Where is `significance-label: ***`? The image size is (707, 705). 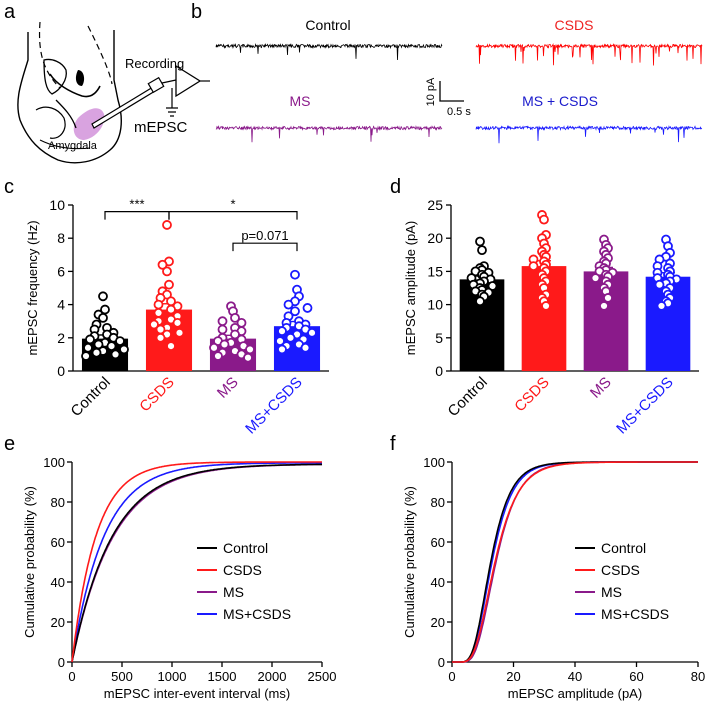 significance-label: *** is located at coordinates (136, 204).